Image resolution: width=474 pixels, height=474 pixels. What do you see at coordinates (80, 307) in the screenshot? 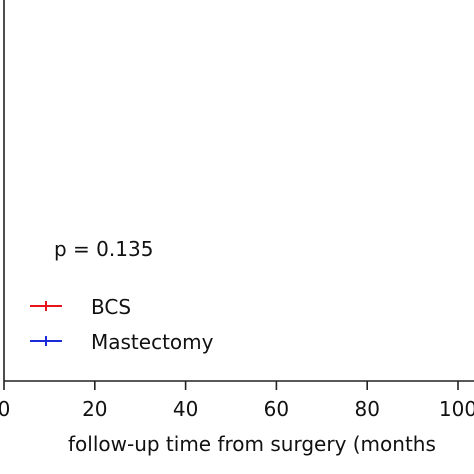
I see `legend-entry-bcs: BCS` at bounding box center [80, 307].